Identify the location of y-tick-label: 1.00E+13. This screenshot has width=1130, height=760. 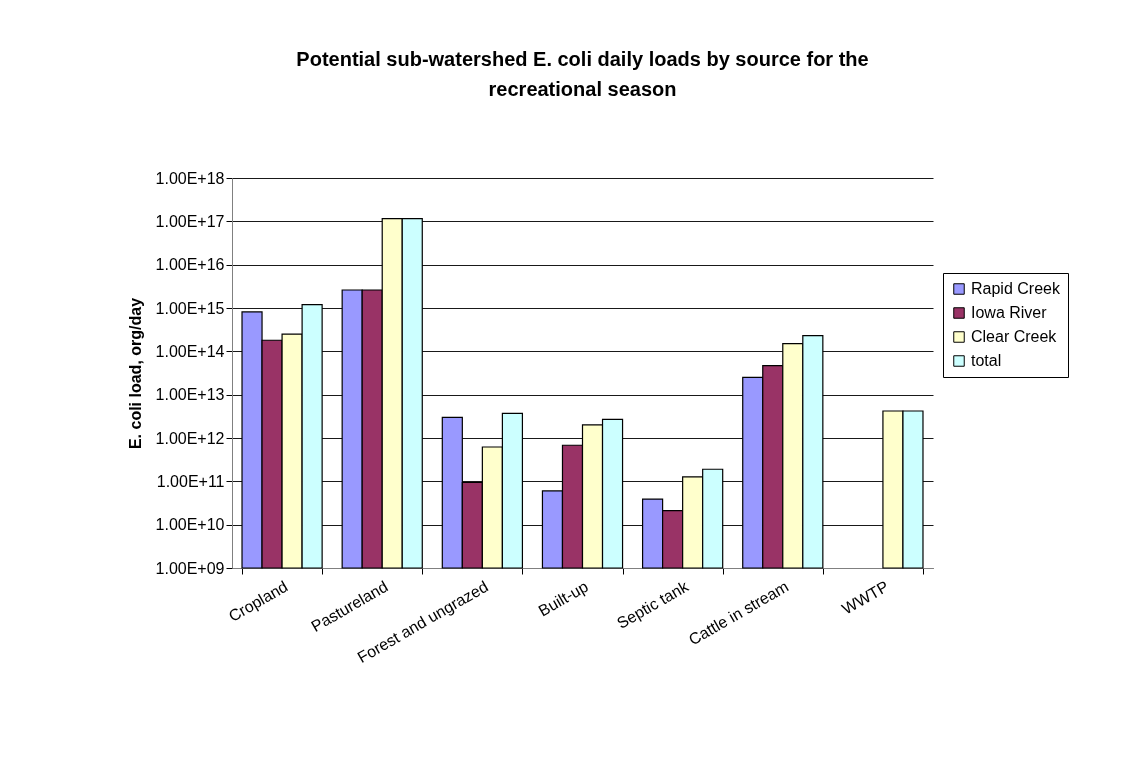
(190, 395).